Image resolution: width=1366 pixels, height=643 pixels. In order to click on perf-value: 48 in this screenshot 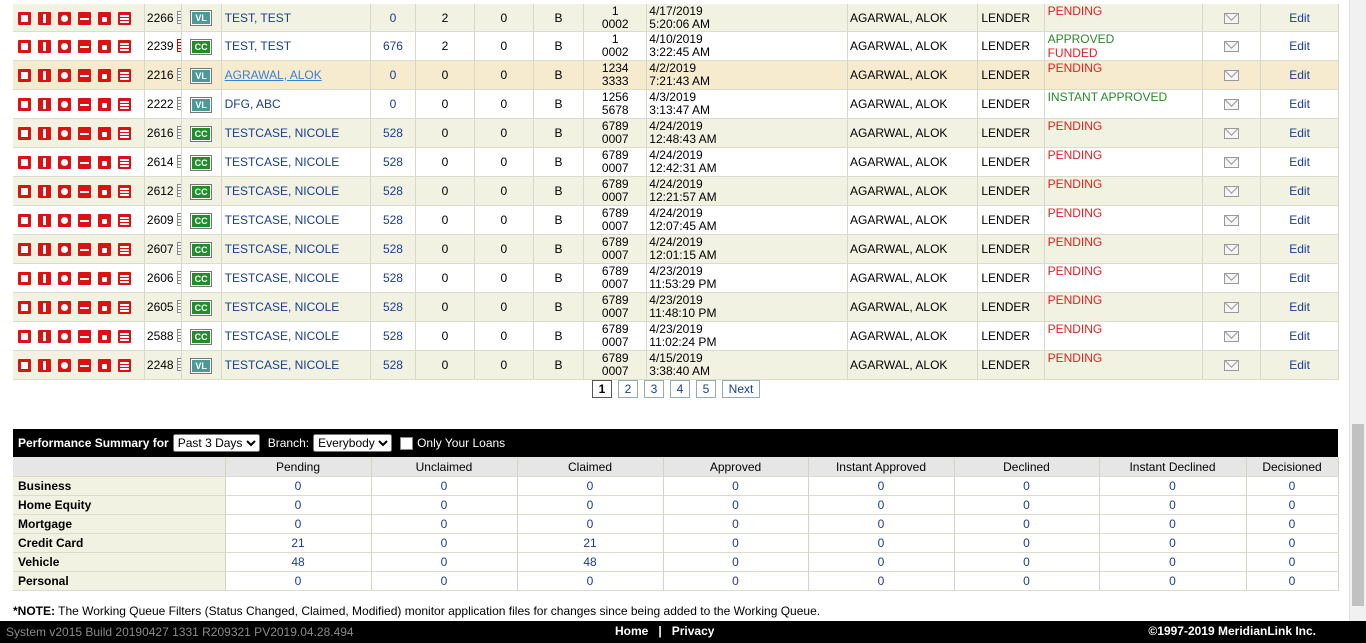, I will do `click(590, 562)`.